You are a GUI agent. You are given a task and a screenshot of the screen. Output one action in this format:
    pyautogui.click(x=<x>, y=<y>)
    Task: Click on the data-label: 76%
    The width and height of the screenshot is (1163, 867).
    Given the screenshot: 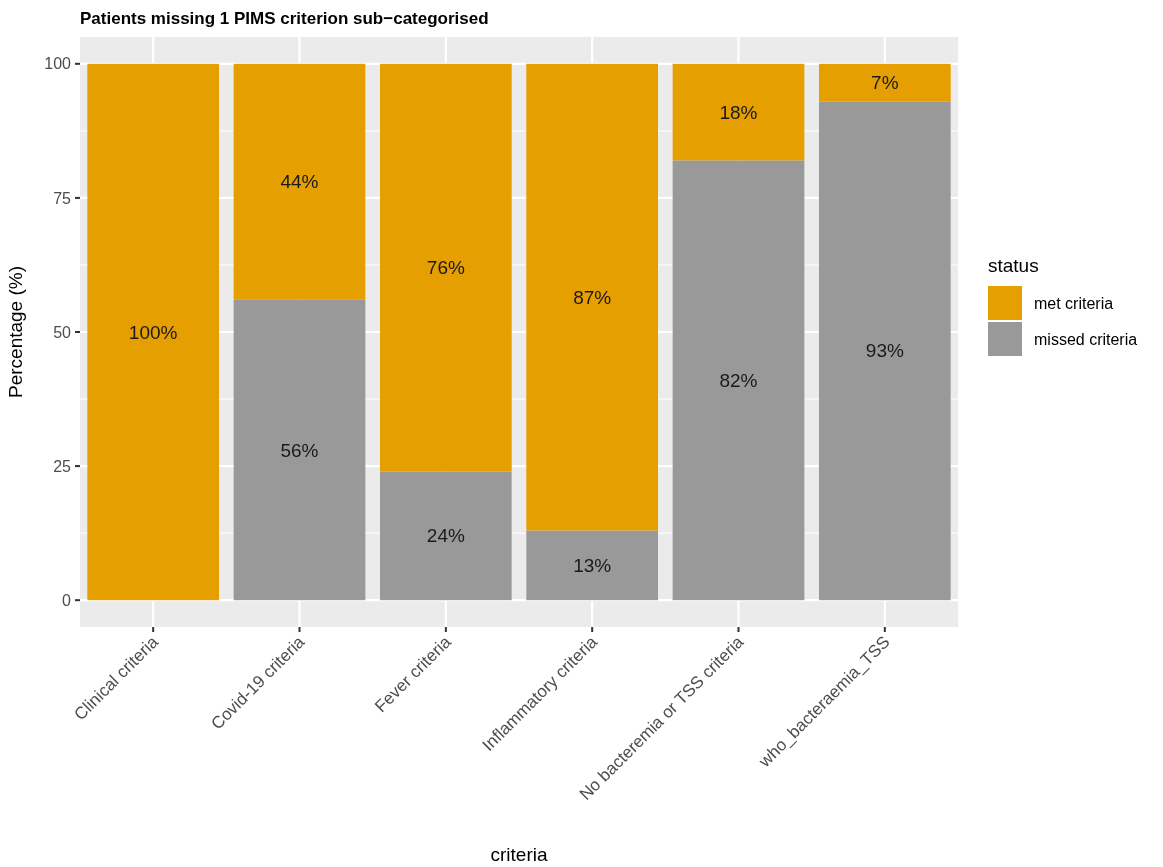 What is the action you would take?
    pyautogui.click(x=445, y=268)
    